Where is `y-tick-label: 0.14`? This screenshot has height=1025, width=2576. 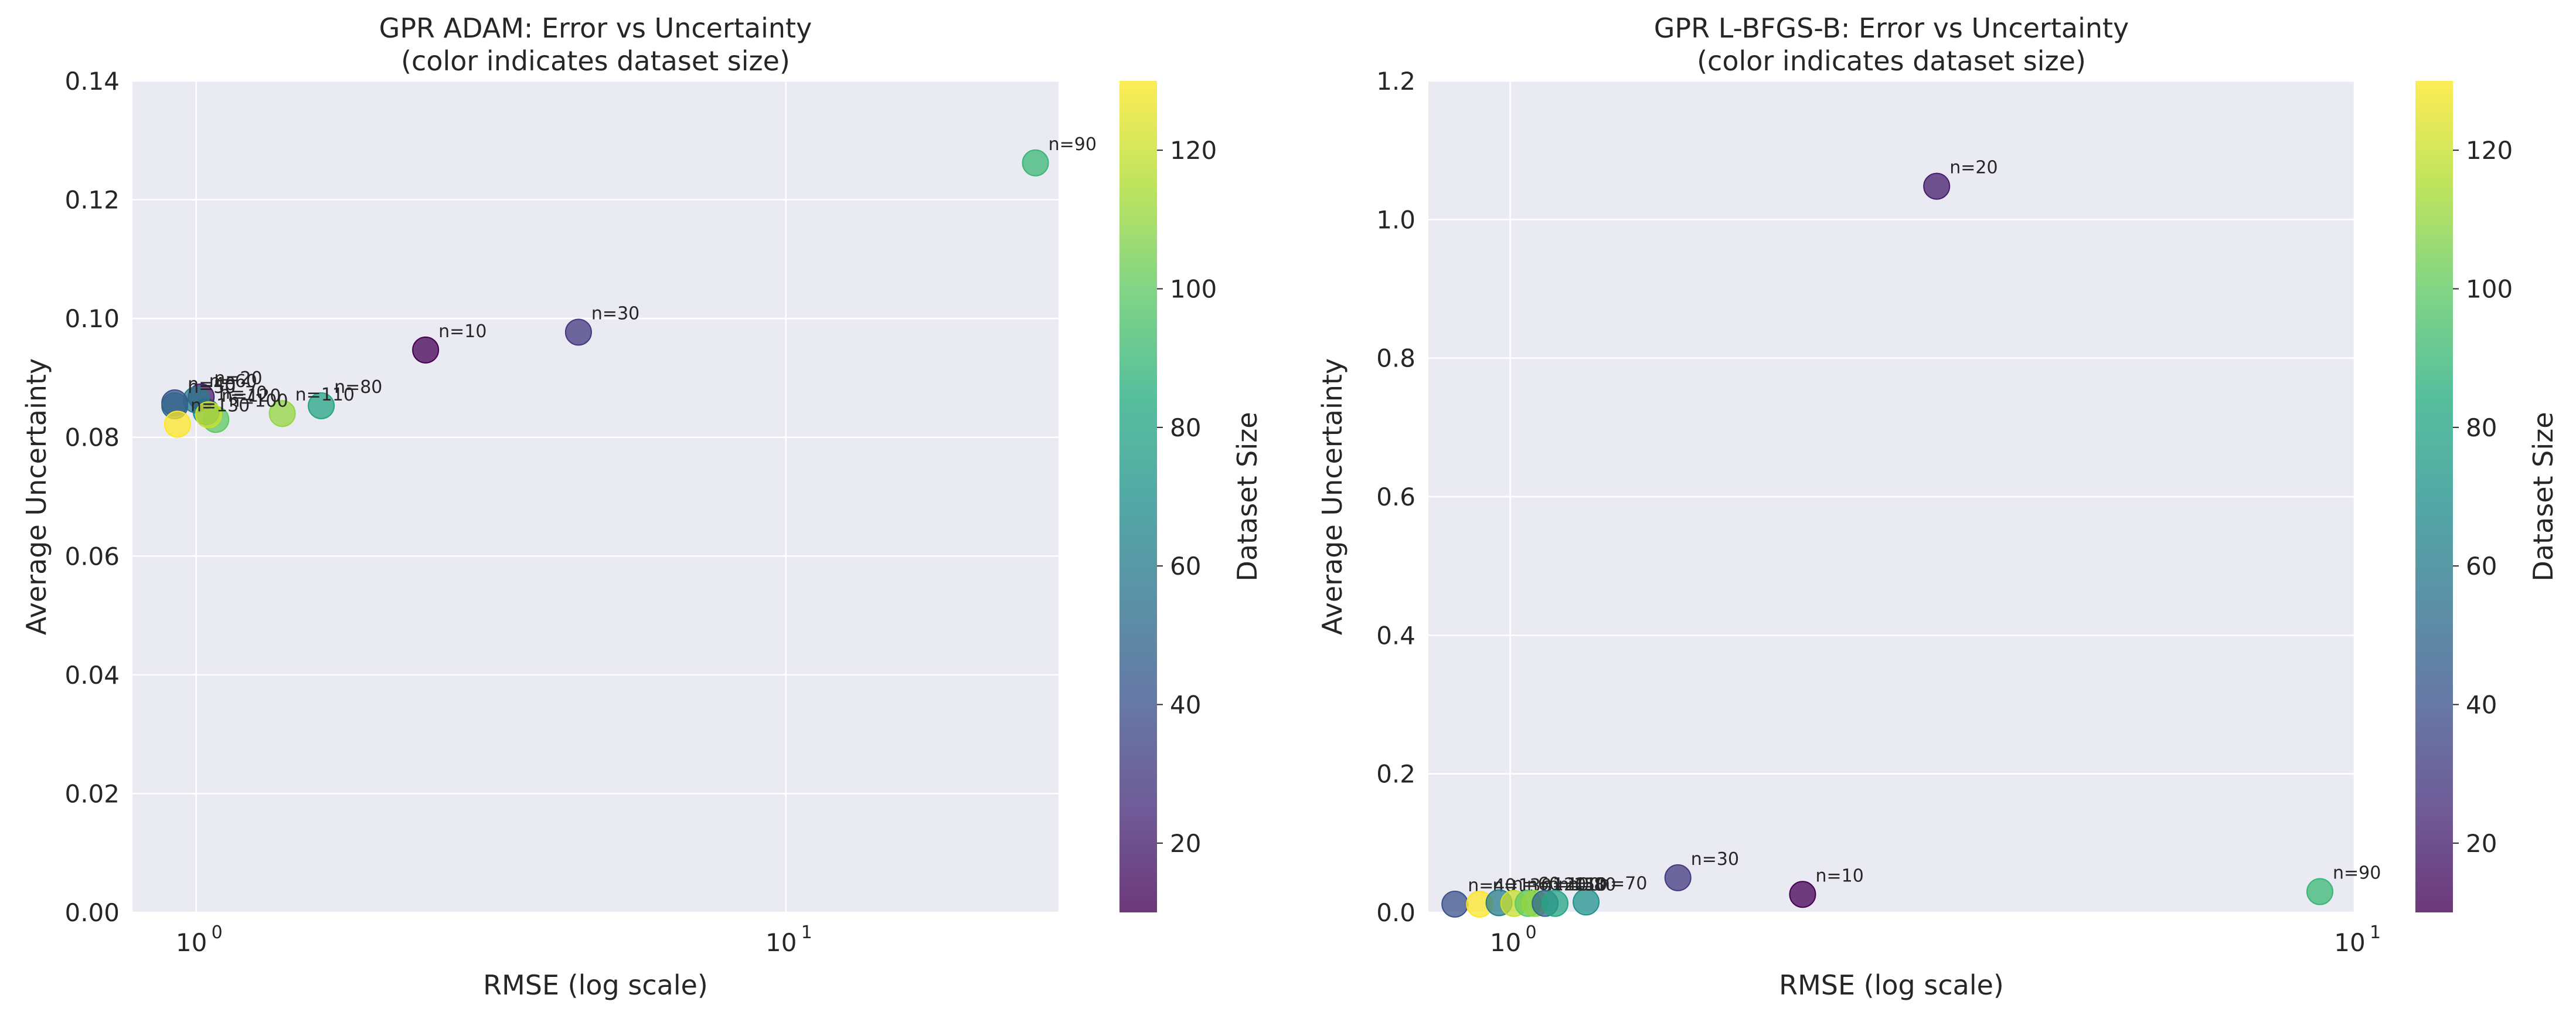
y-tick-label: 0.14 is located at coordinates (92, 81).